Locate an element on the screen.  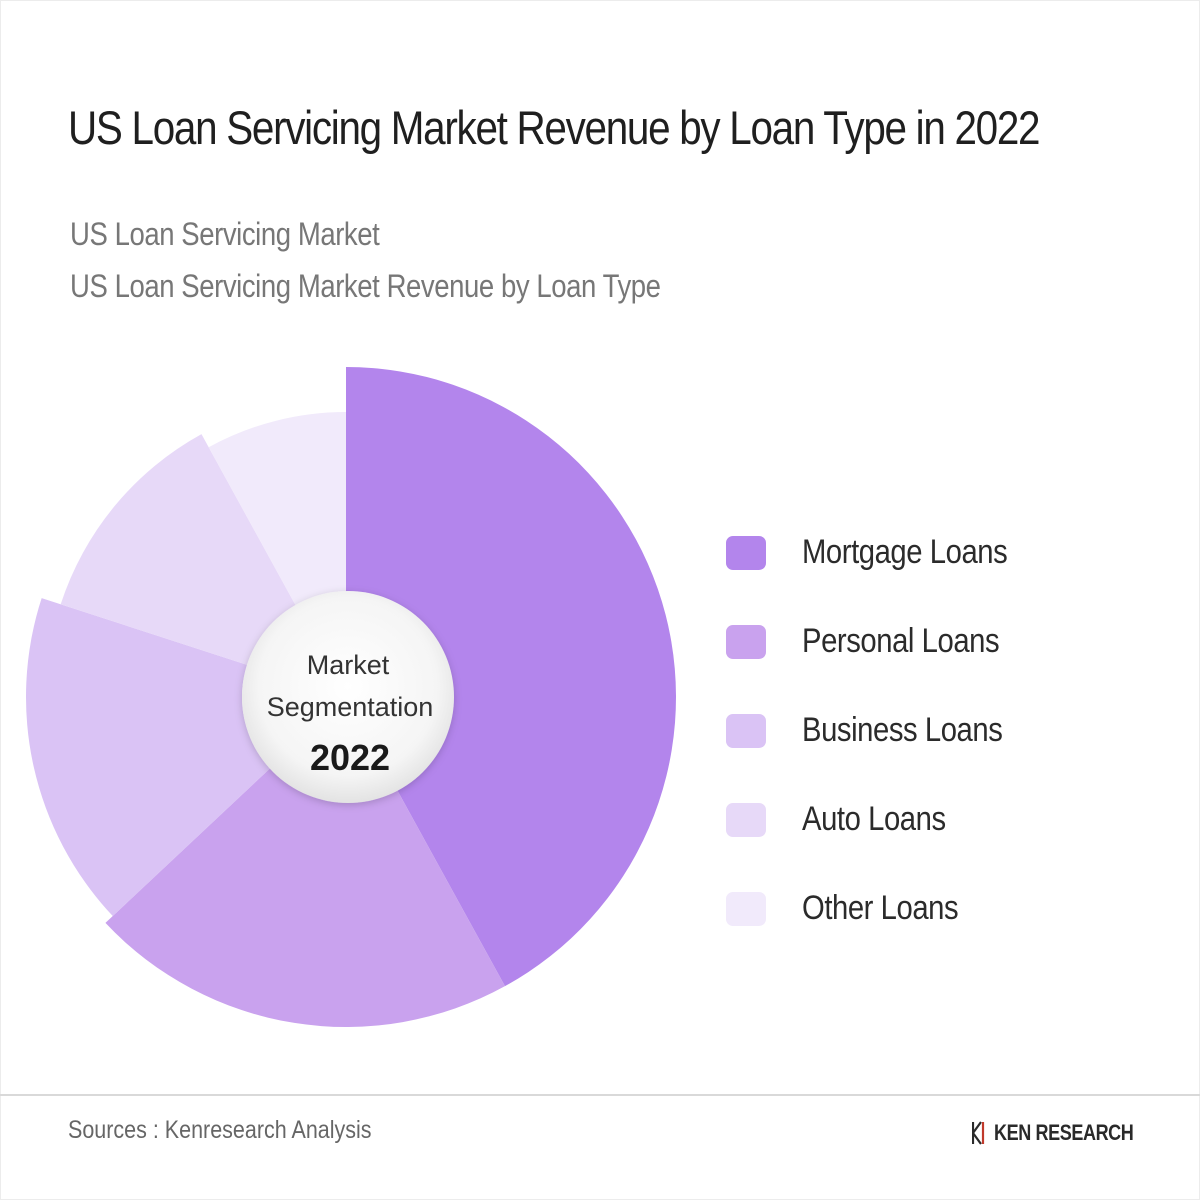
center-label-market: Market is located at coordinates (348, 665).